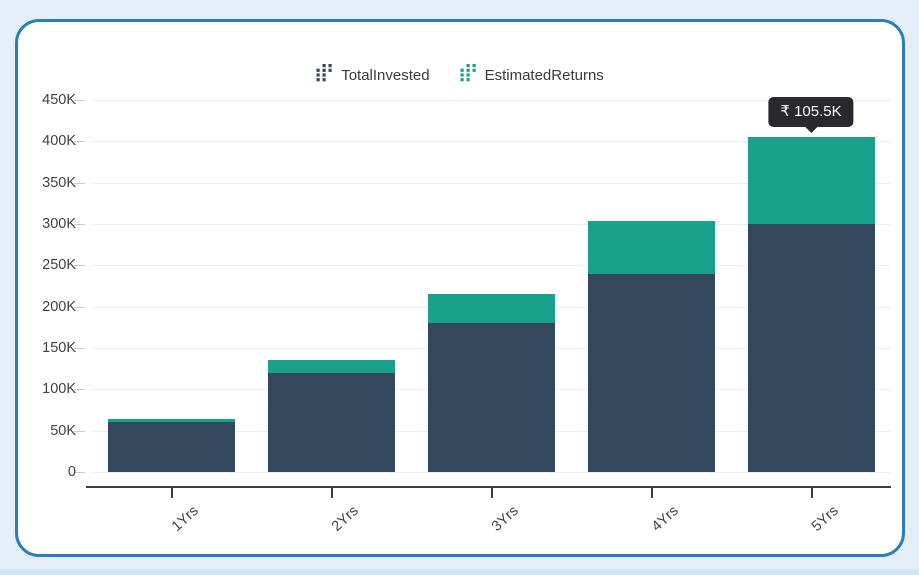 This screenshot has width=919, height=575. I want to click on y-axis-label: 350K, so click(59, 182).